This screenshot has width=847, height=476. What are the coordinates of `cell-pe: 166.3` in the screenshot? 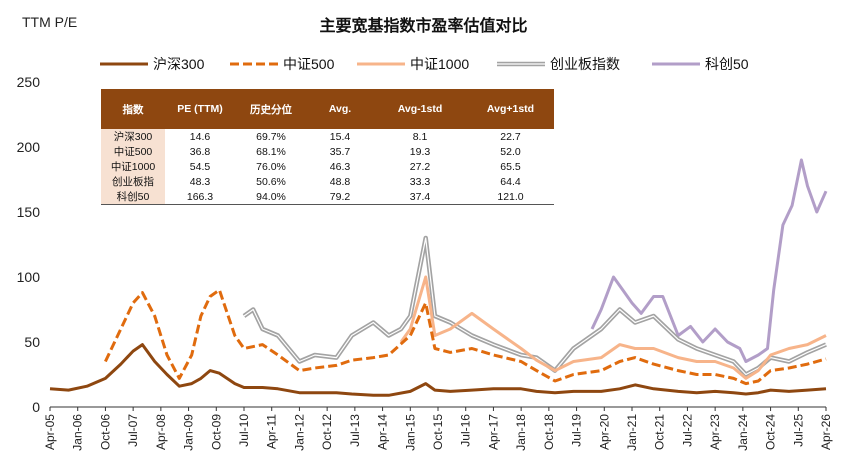 It's located at (200, 197).